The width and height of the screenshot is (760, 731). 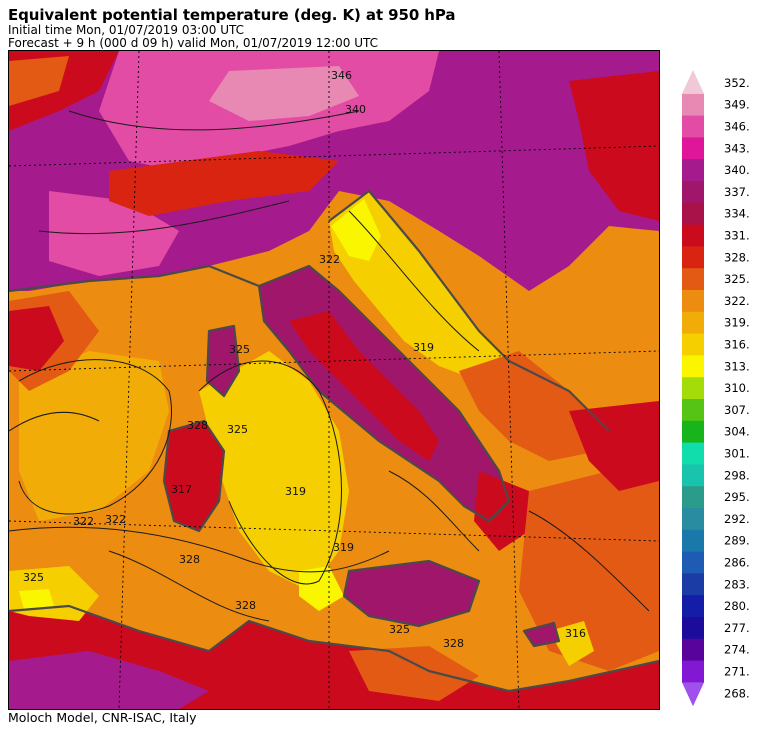 What do you see at coordinates (356, 230) in the screenshot?
I see `field-adriatic-bright` at bounding box center [356, 230].